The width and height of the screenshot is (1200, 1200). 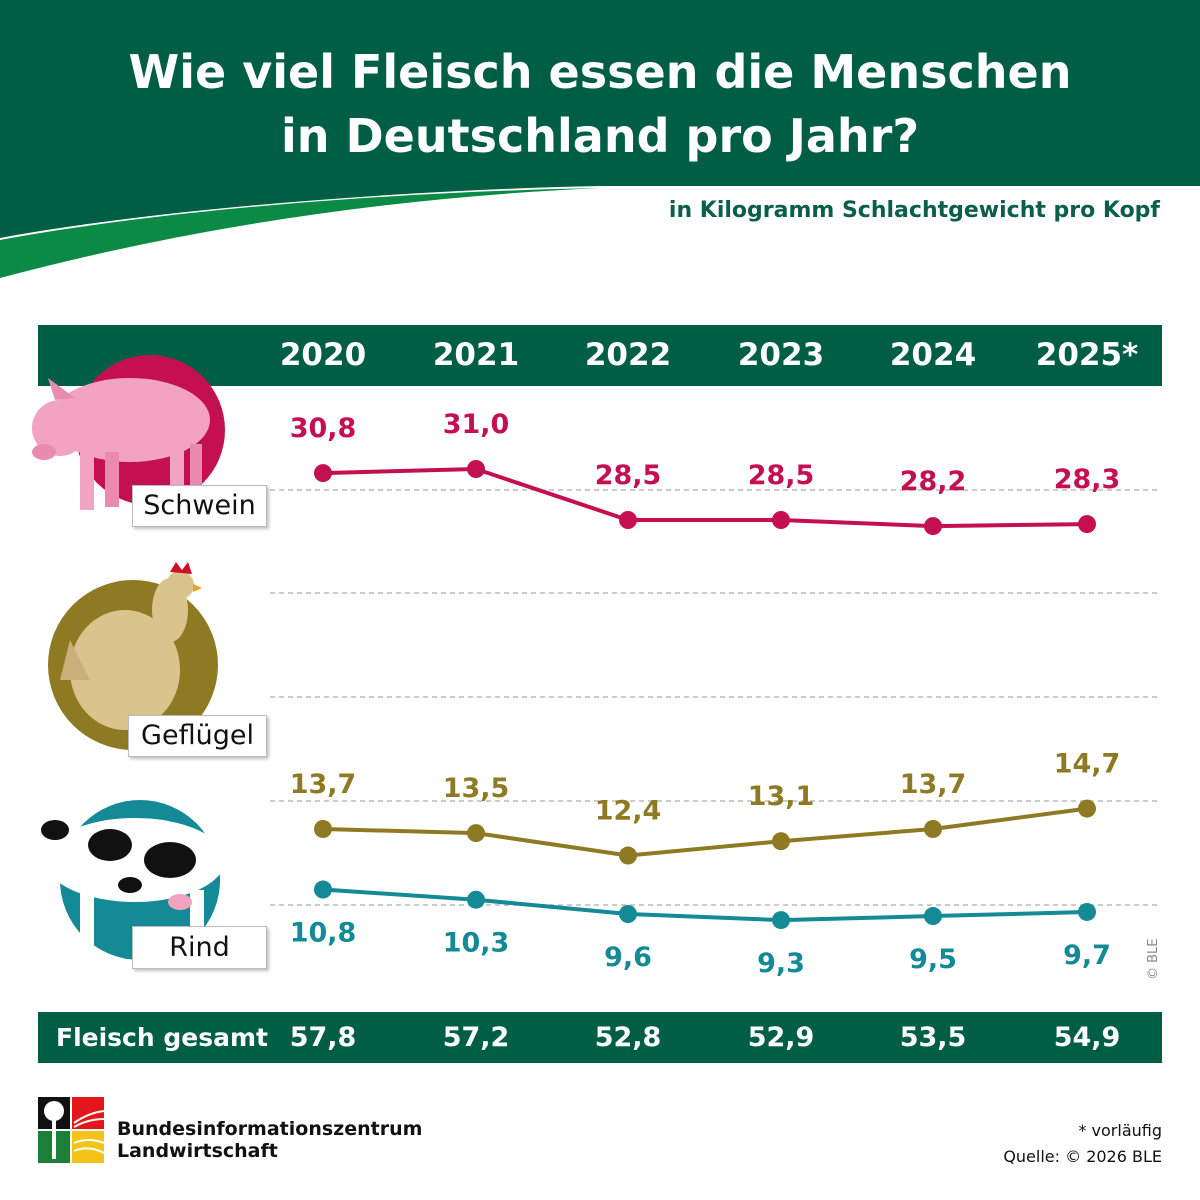 What do you see at coordinates (1087, 764) in the screenshot?
I see `data-label: 14,7` at bounding box center [1087, 764].